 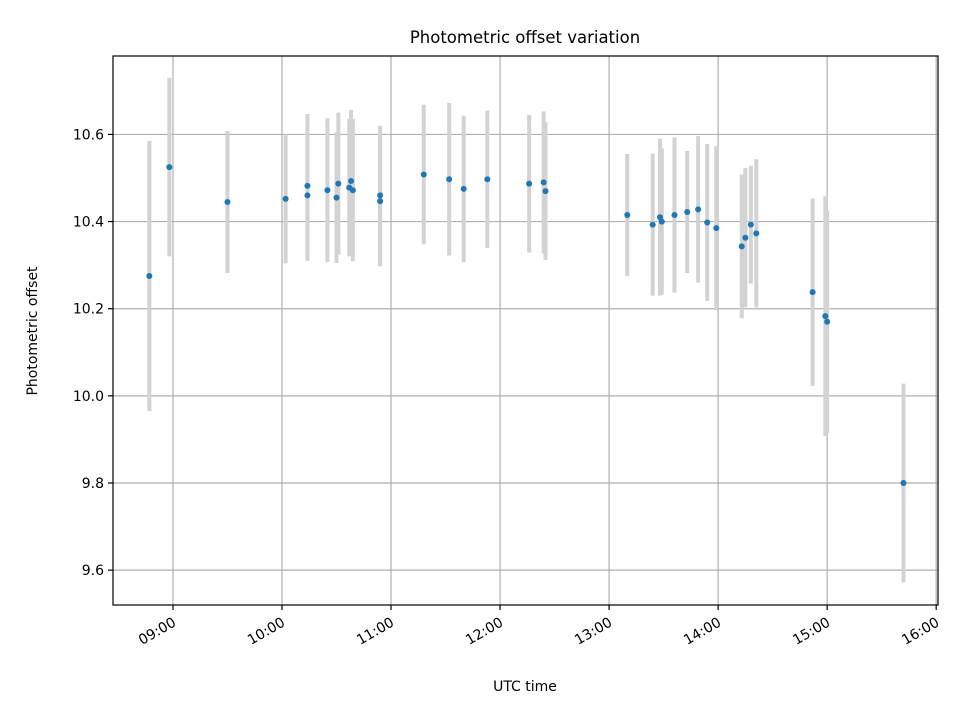 I want to click on y-tick-label: 10.2, so click(x=88, y=310).